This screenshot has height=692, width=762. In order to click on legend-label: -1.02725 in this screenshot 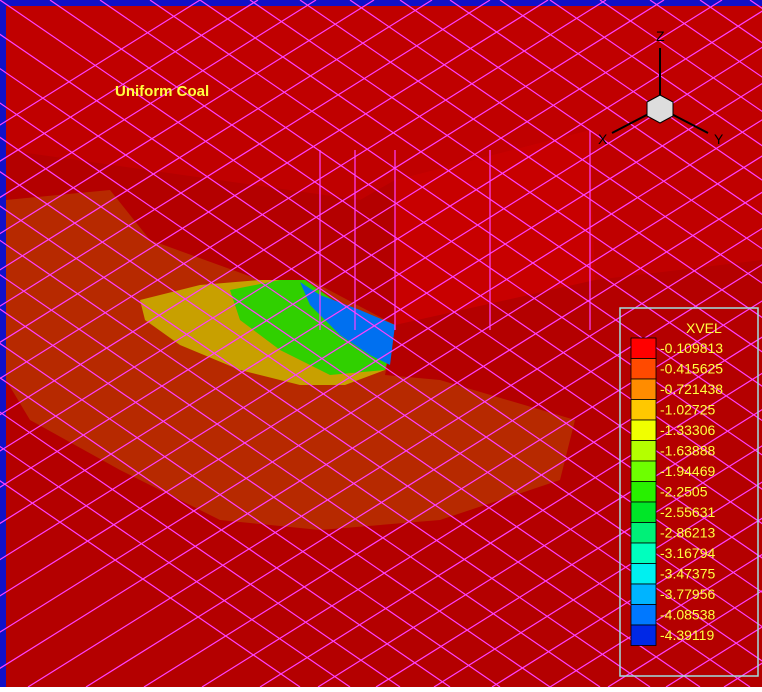, I will do `click(687, 410)`.